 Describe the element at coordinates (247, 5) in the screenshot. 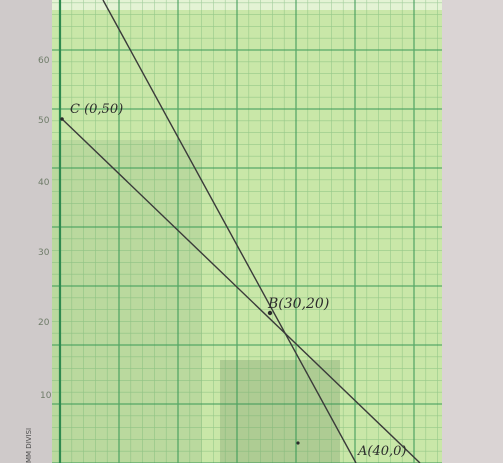

I see `top-glare` at that location.